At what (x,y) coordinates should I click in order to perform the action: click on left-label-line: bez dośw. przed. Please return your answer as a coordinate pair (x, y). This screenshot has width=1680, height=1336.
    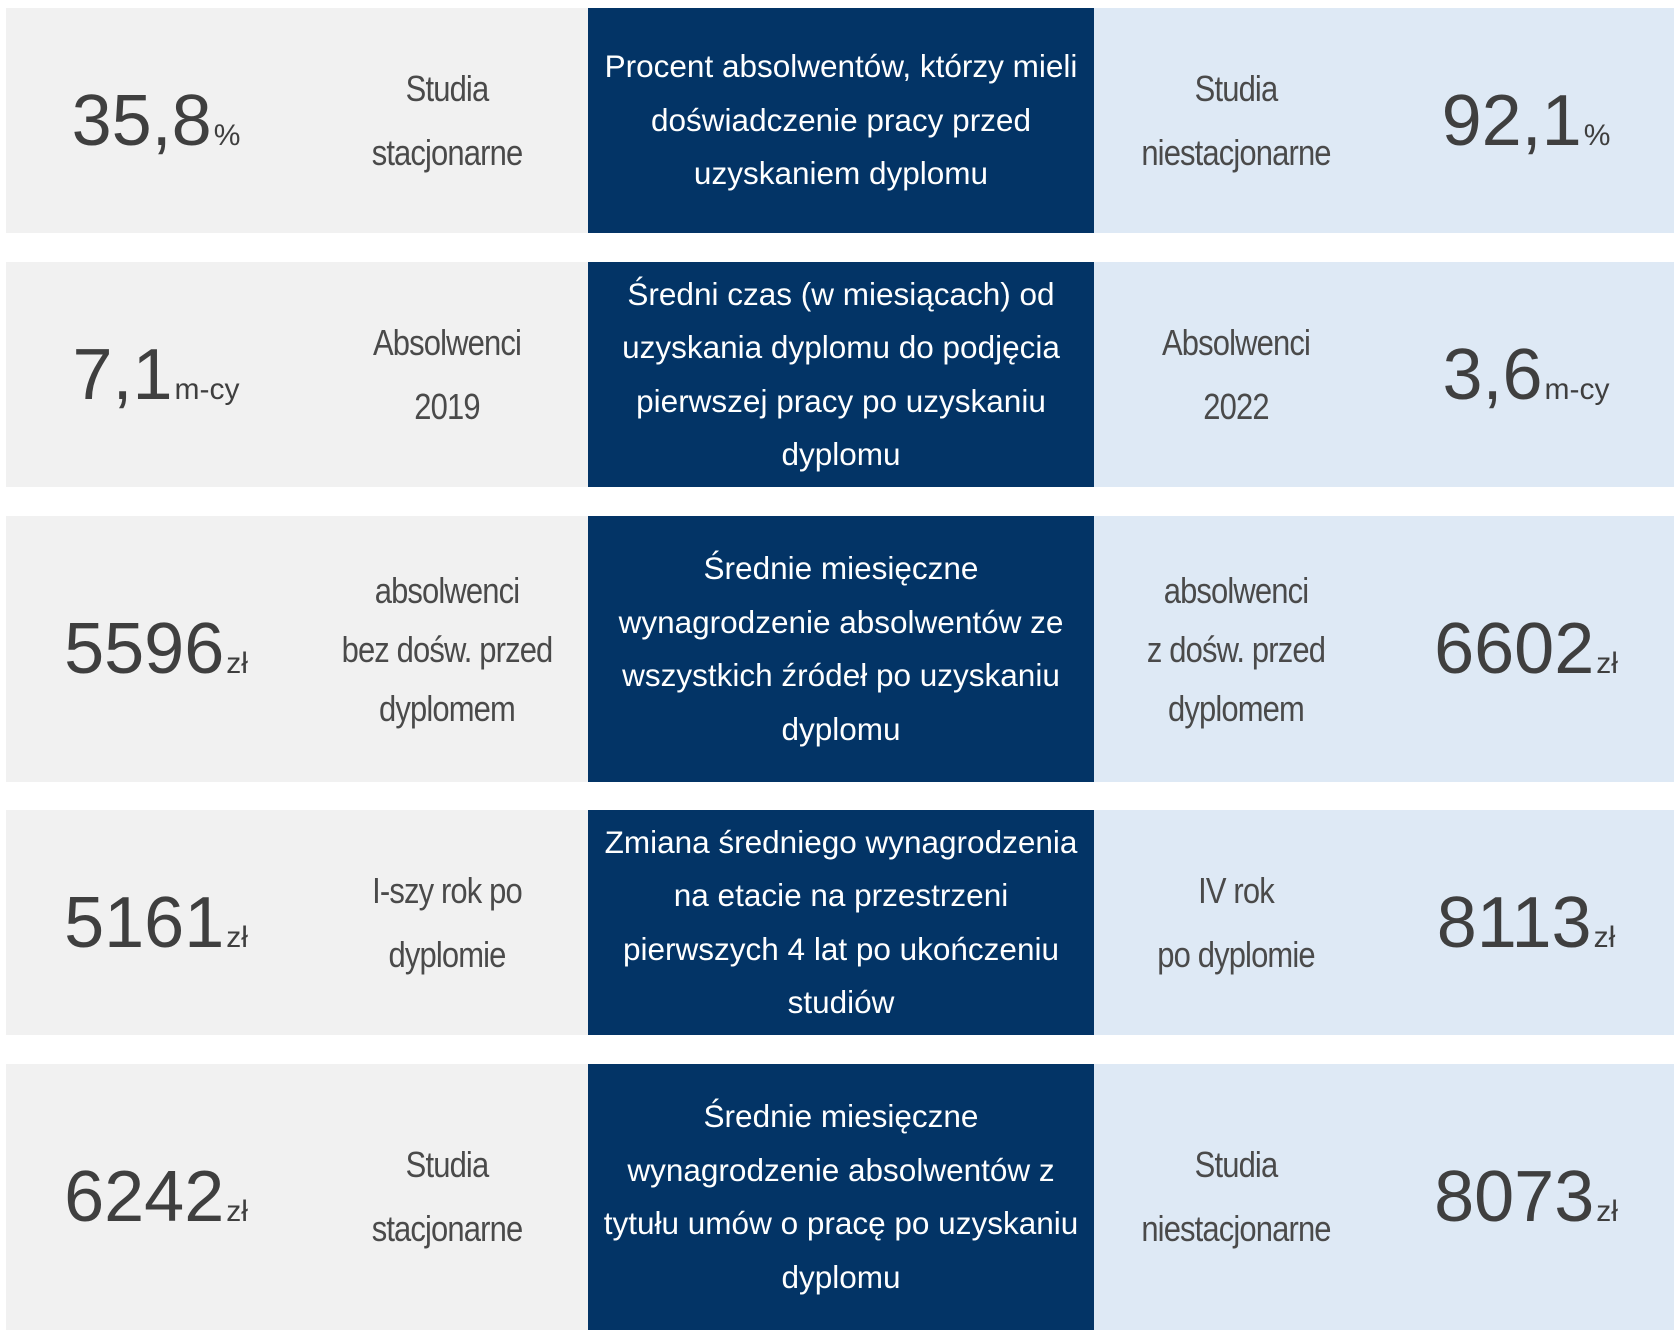
    Looking at the image, I should click on (447, 649).